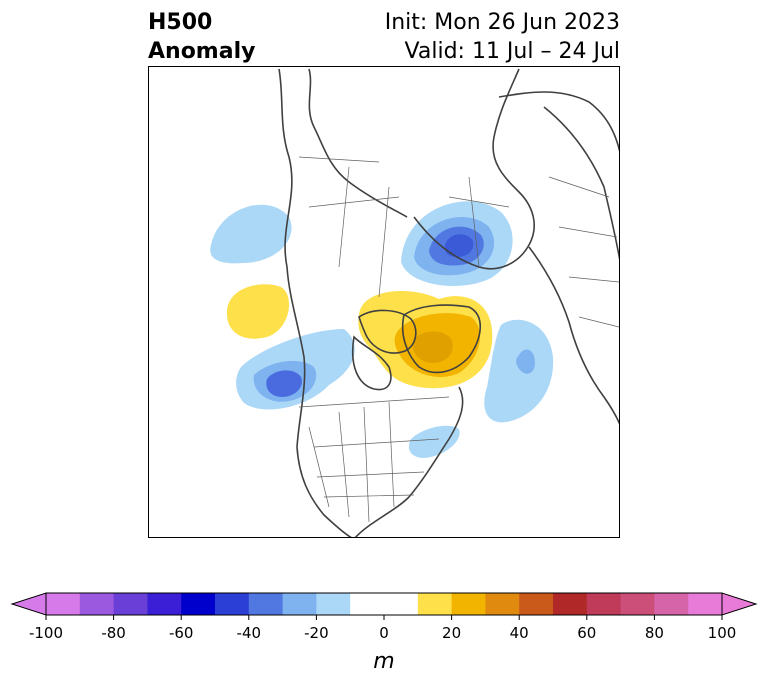 This screenshot has height=684, width=768. I want to click on anomaly-high-gulf-of-alaska, so click(258, 311).